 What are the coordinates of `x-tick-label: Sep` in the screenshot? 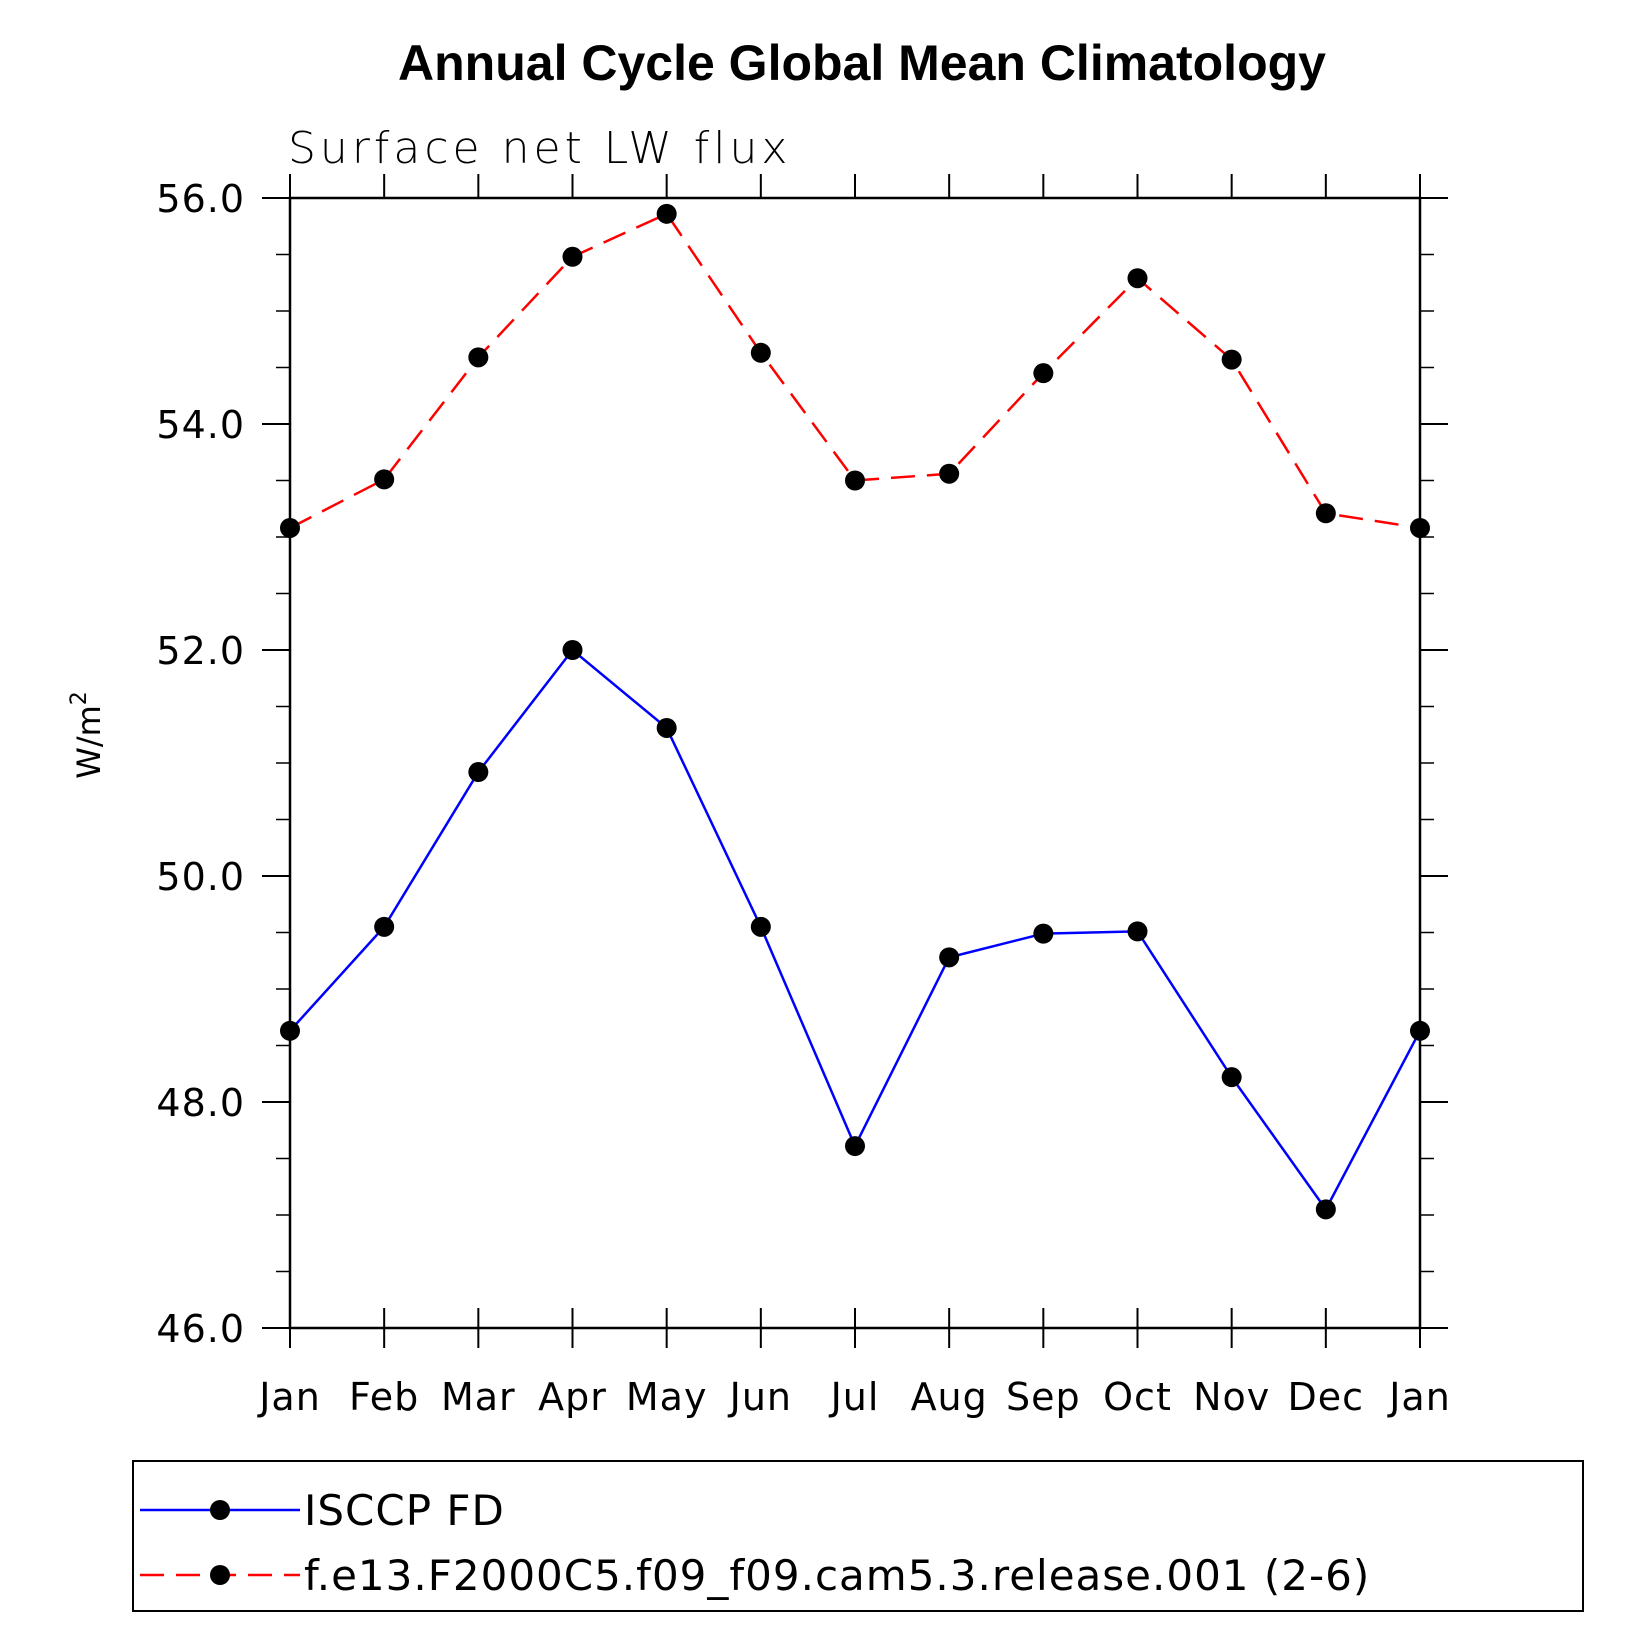 It's located at (1043, 1397).